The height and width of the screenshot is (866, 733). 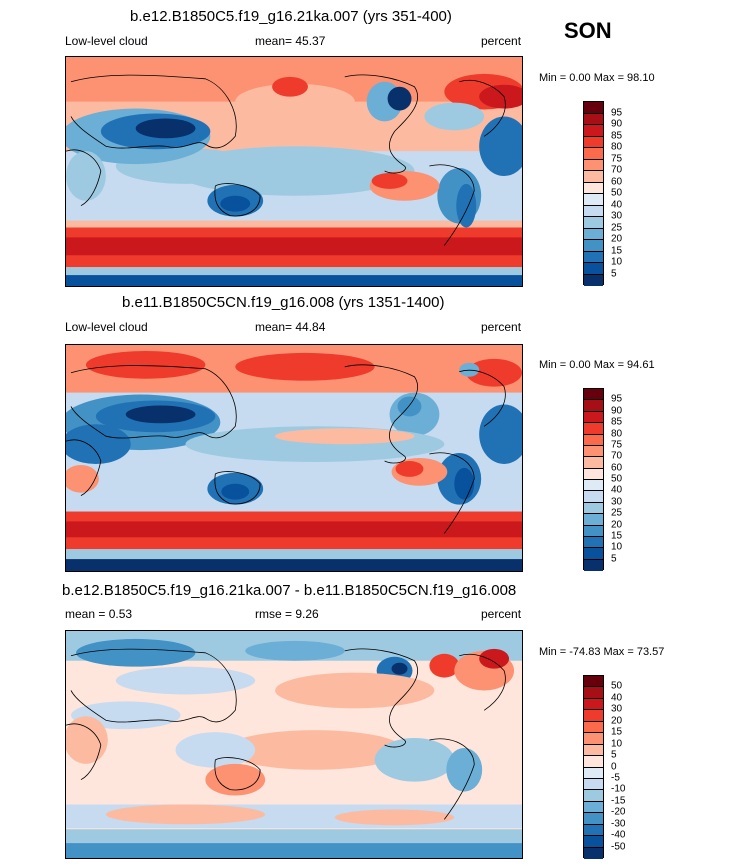 I want to click on colorbar-tick-label: -50, so click(x=618, y=847).